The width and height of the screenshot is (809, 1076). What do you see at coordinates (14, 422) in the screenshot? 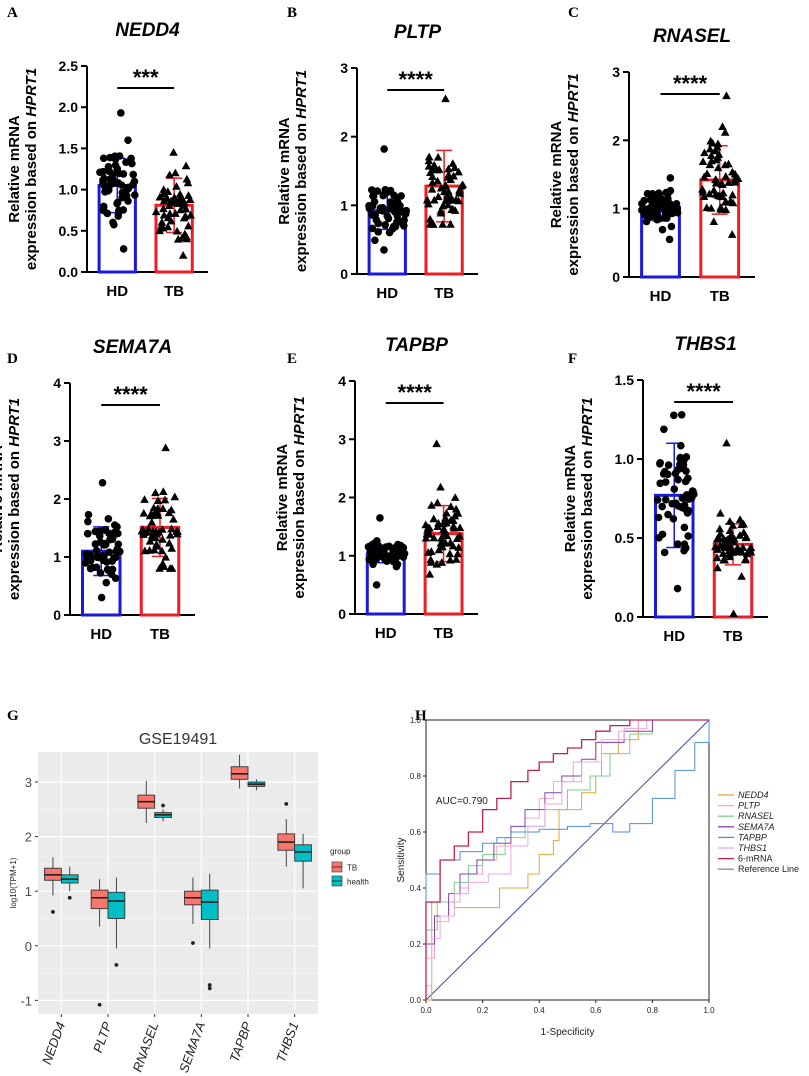
I see `y-axis-label-reference-gene: HPRT1` at bounding box center [14, 422].